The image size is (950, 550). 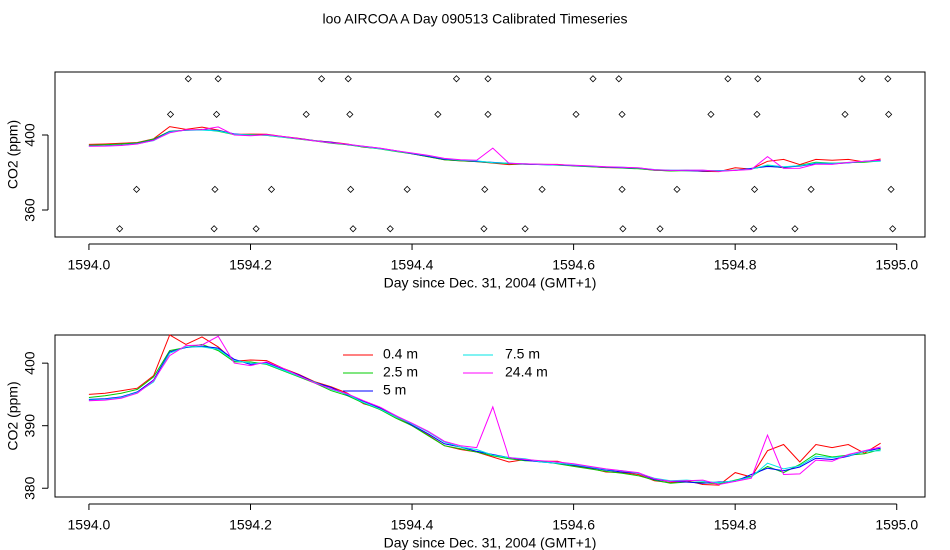 What do you see at coordinates (522, 354) in the screenshot?
I see `legend-label: 7.5 m` at bounding box center [522, 354].